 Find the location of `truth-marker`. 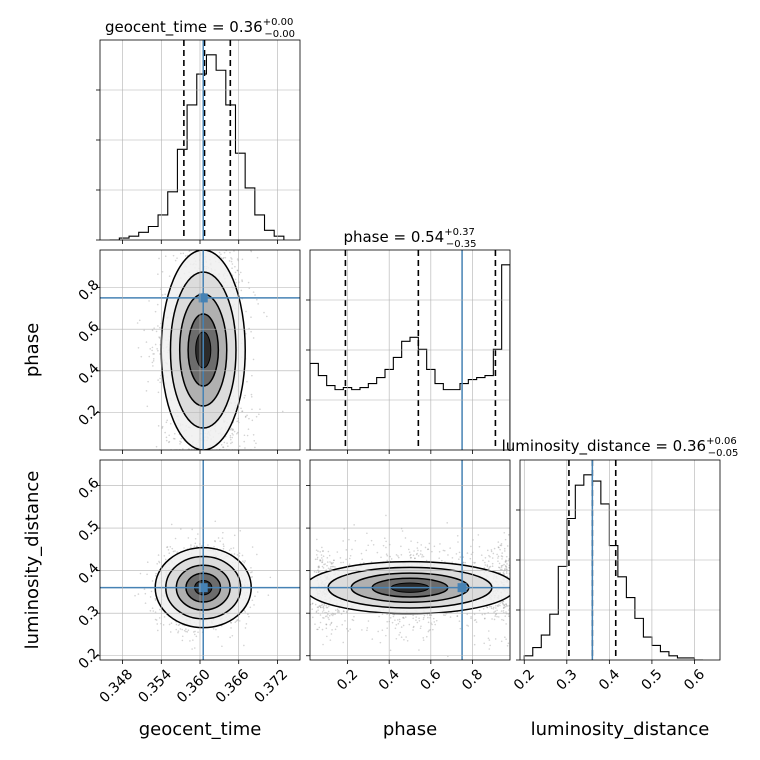

truth-marker is located at coordinates (203, 588).